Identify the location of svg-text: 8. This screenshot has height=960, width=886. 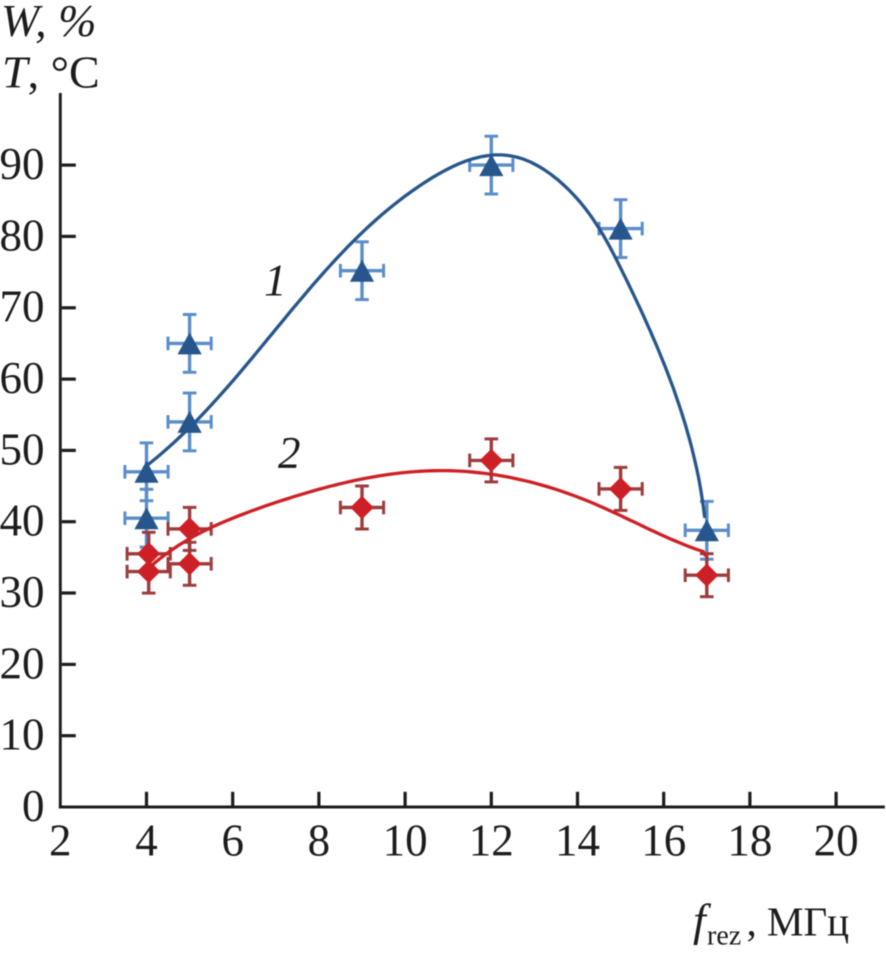
(319, 841).